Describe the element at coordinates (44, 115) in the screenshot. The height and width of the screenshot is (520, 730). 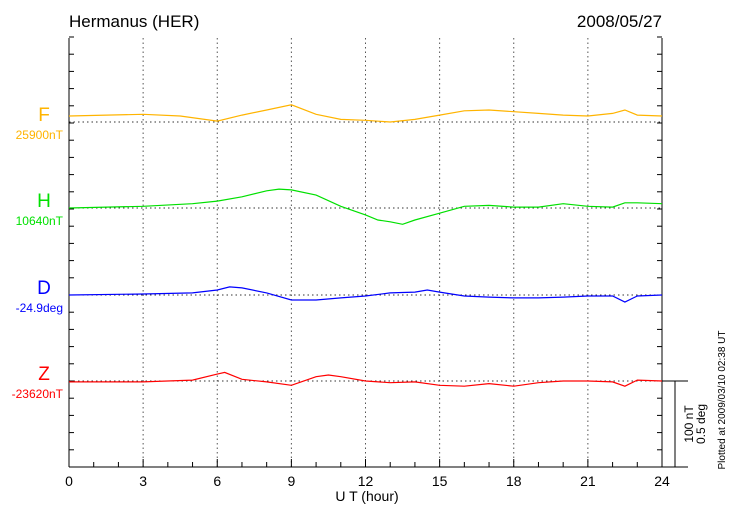
I see `series-name-f: F` at that location.